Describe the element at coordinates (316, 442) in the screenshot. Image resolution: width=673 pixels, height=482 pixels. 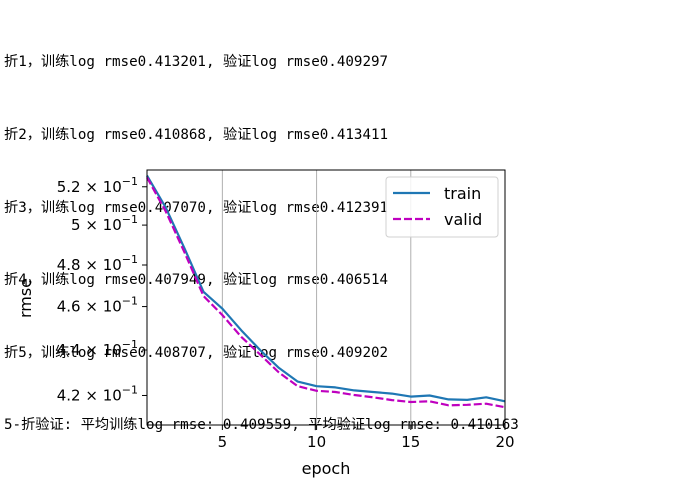
I see `x-tick-label: 10` at that location.